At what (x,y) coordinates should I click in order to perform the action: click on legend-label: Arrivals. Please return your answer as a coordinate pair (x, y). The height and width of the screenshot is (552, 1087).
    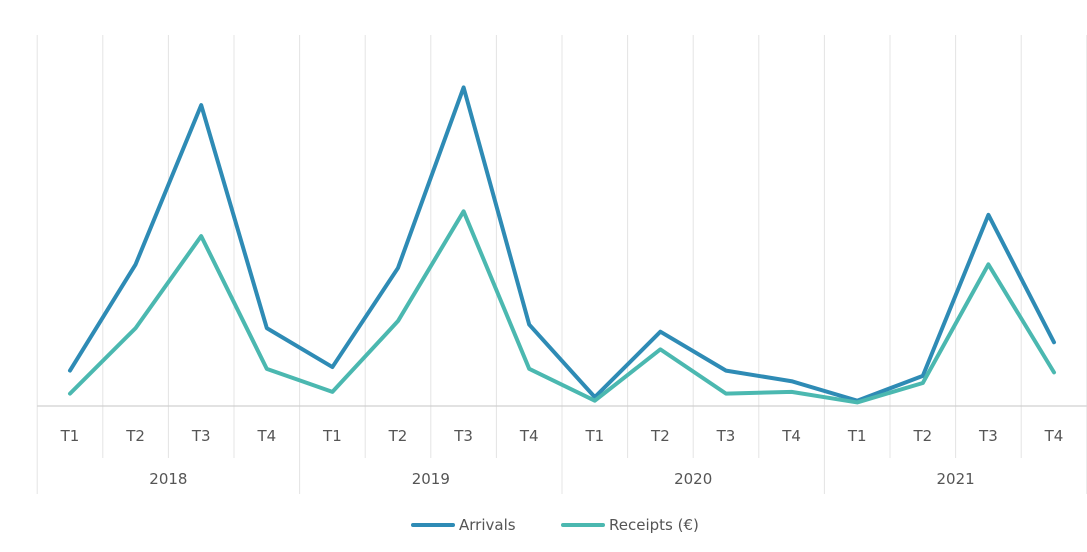
    Looking at the image, I should click on (487, 525).